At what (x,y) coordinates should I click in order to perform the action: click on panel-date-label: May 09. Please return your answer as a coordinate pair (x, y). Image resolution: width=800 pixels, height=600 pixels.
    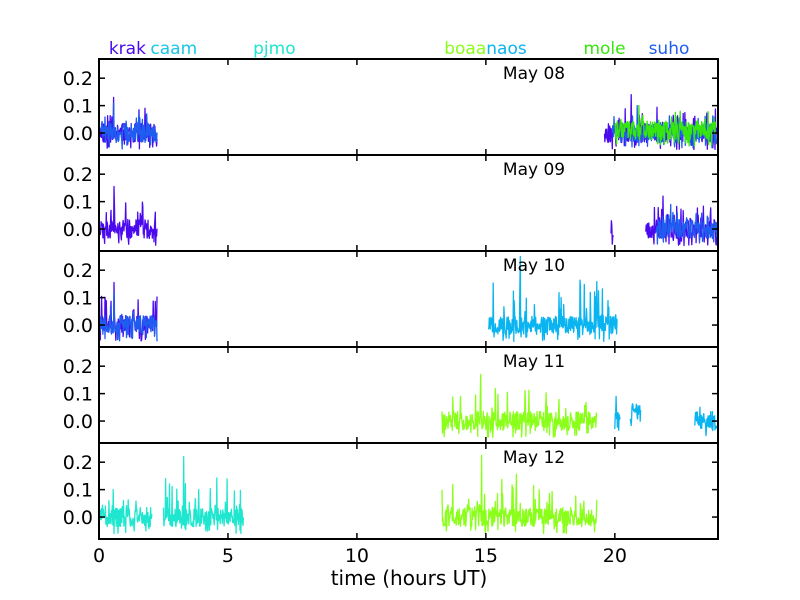
    Looking at the image, I should click on (534, 170).